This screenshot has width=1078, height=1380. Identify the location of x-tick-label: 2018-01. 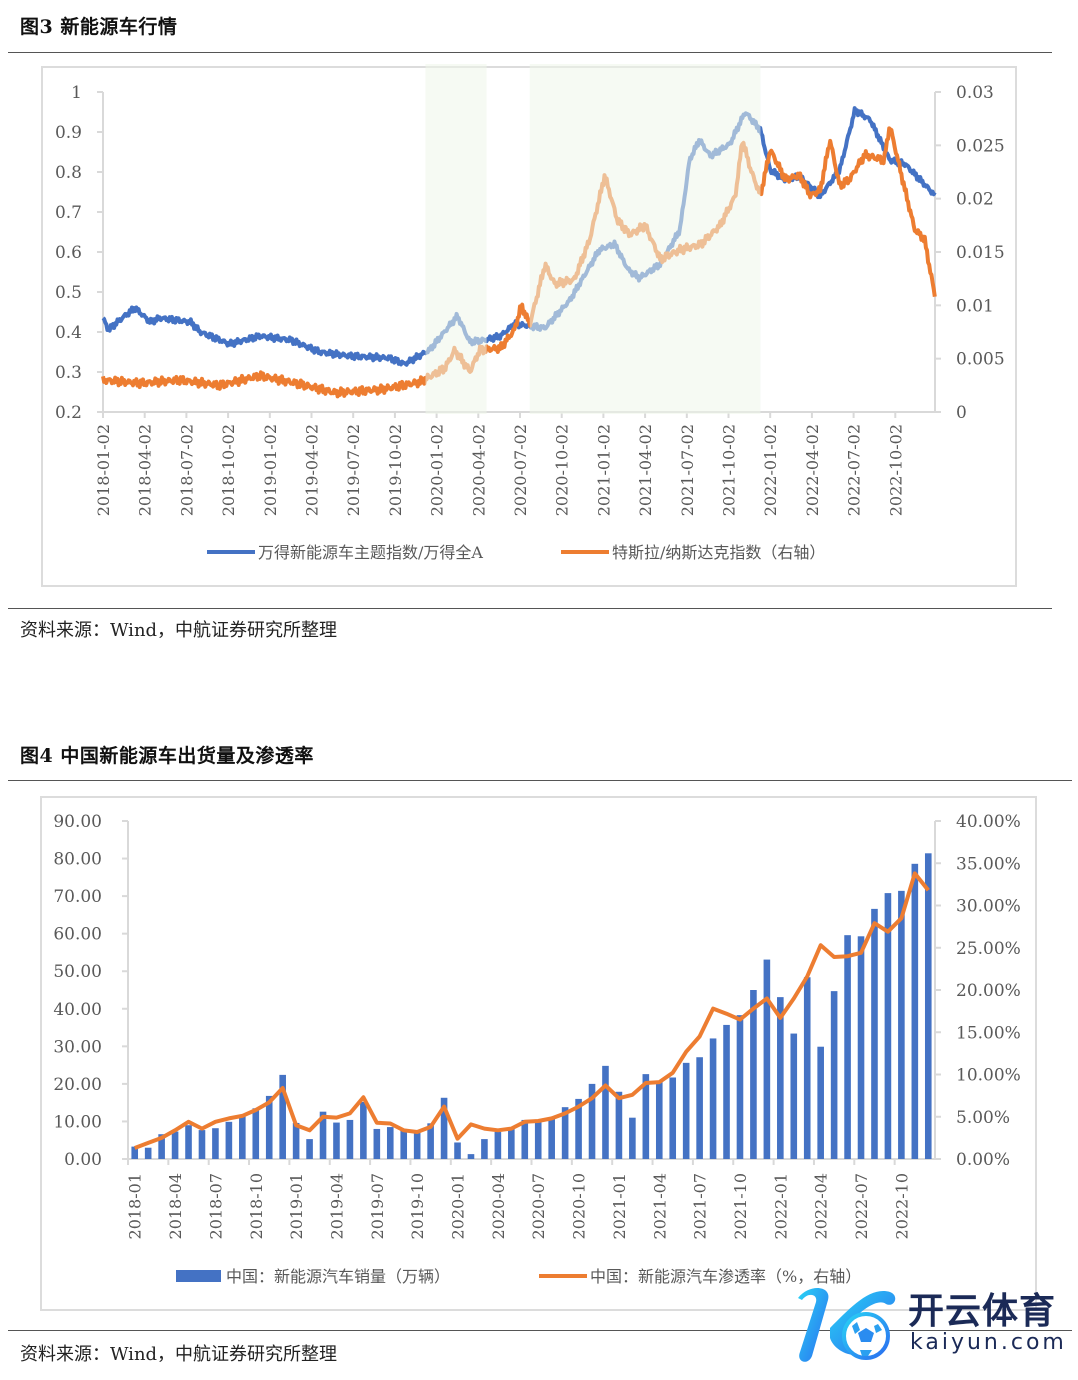
(135, 1206).